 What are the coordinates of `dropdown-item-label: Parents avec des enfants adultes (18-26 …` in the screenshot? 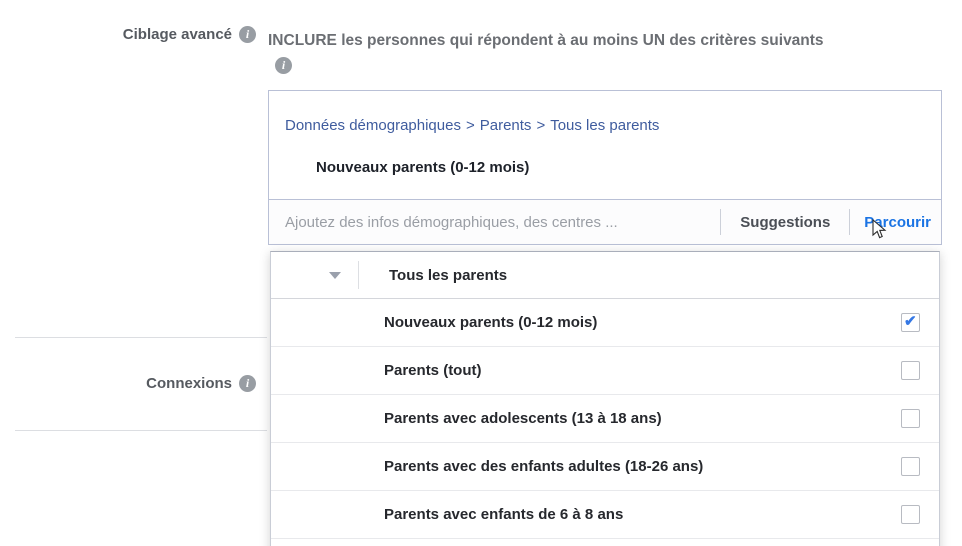 It's located at (544, 466).